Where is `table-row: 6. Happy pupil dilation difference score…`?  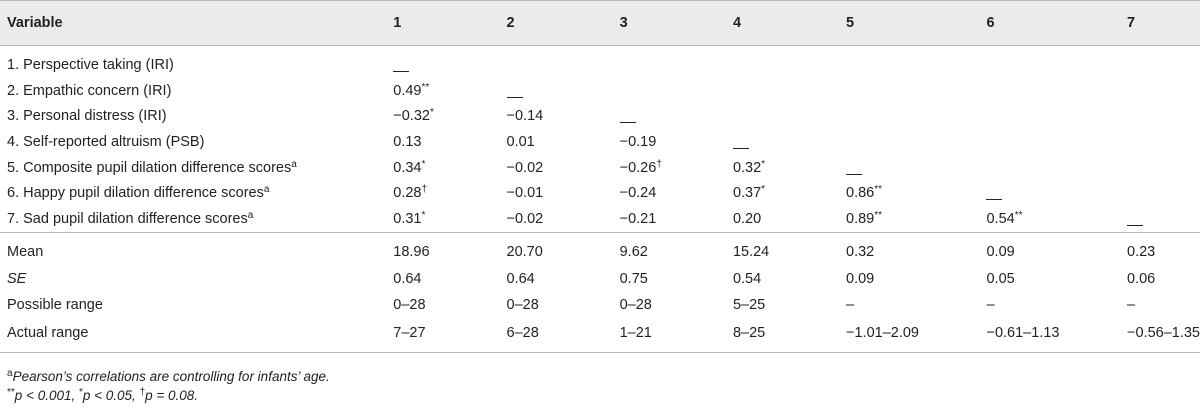
table-row: 6. Happy pupil dilation difference score… is located at coordinates (600, 193).